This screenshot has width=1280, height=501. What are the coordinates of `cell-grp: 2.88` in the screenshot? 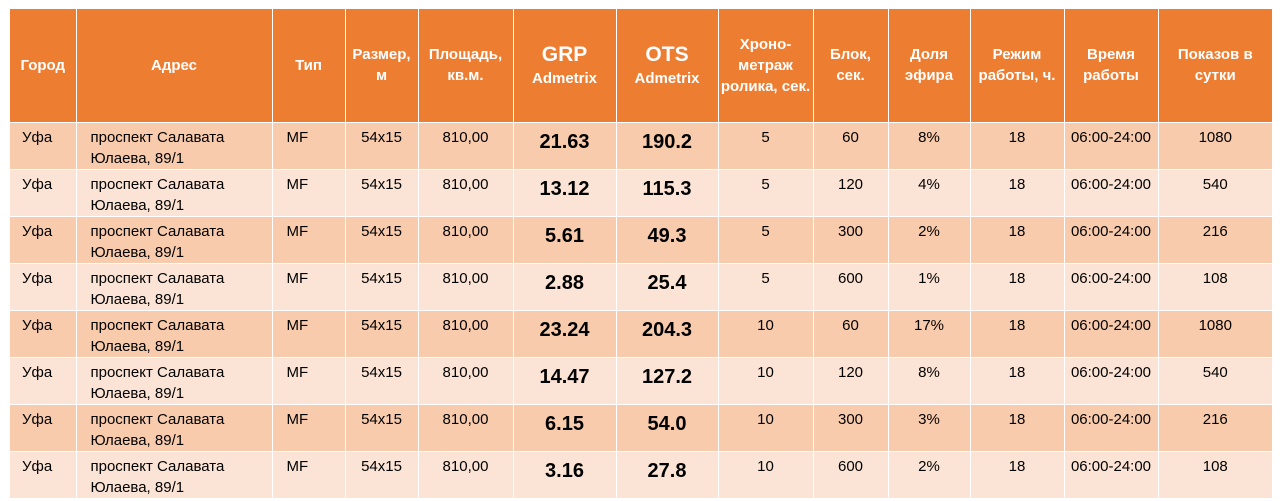 It's located at (565, 287).